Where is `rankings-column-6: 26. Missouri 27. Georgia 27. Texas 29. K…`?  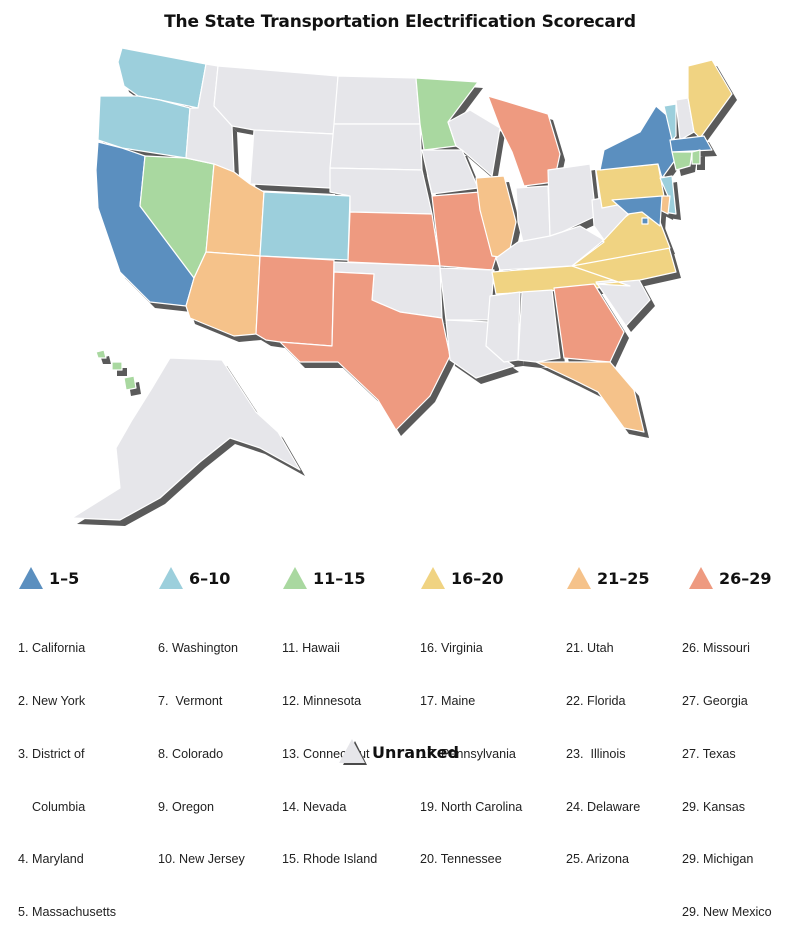
rankings-column-6: 26. Missouri 27. Georgia 27. Texas 29. K… is located at coordinates (727, 772).